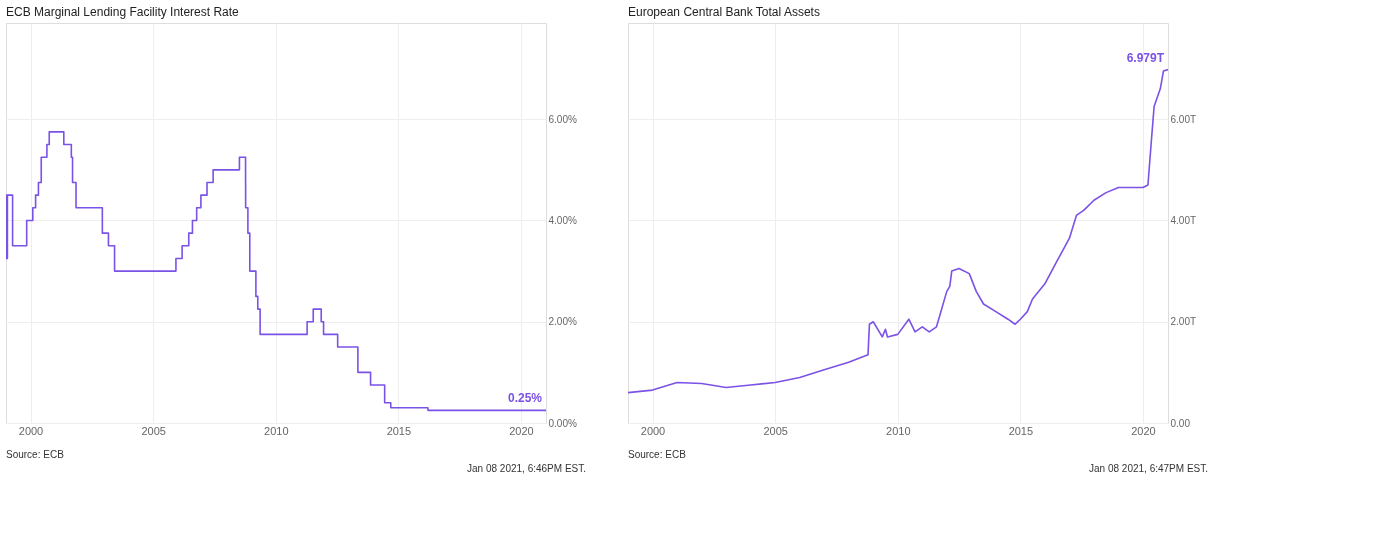 The image size is (1398, 540). What do you see at coordinates (562, 423) in the screenshot?
I see `y-tick-label: 0.00%` at bounding box center [562, 423].